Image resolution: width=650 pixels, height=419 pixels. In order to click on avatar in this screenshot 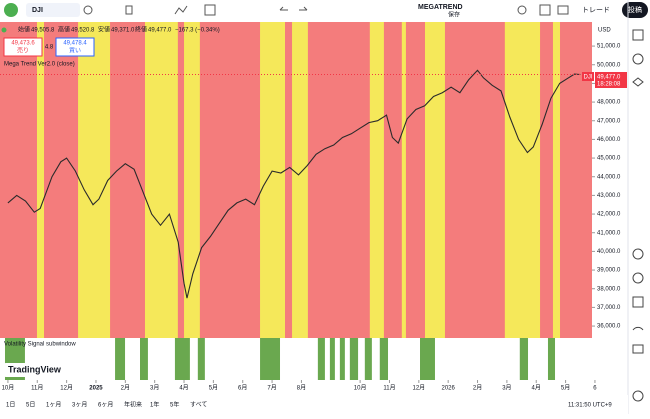, I will do `click(11, 10)`.